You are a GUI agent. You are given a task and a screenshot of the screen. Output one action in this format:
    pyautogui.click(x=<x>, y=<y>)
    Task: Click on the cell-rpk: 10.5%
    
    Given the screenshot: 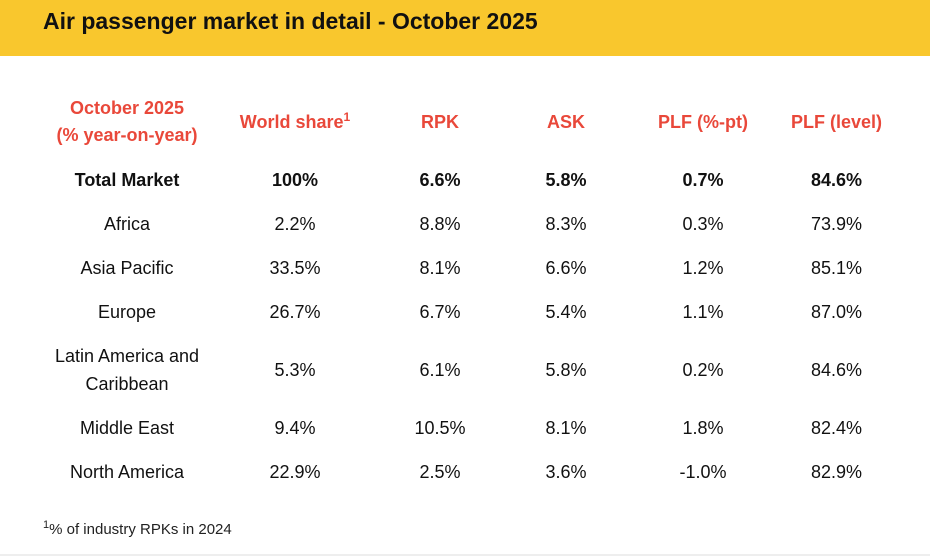 What is the action you would take?
    pyautogui.click(x=440, y=428)
    